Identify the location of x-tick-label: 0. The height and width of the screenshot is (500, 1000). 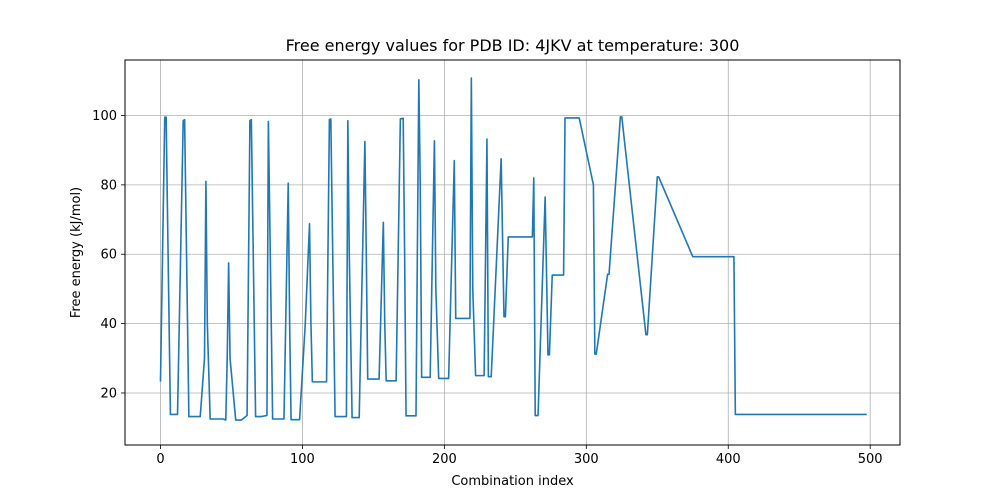
(160, 459).